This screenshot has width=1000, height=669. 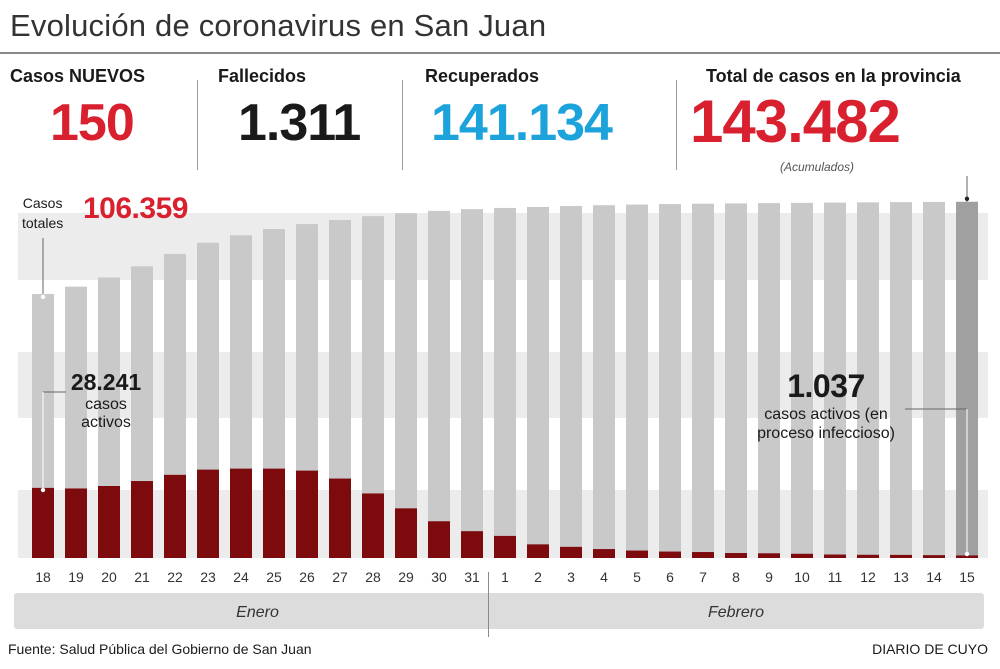 I want to click on x-tick-label: 21, so click(x=142, y=577).